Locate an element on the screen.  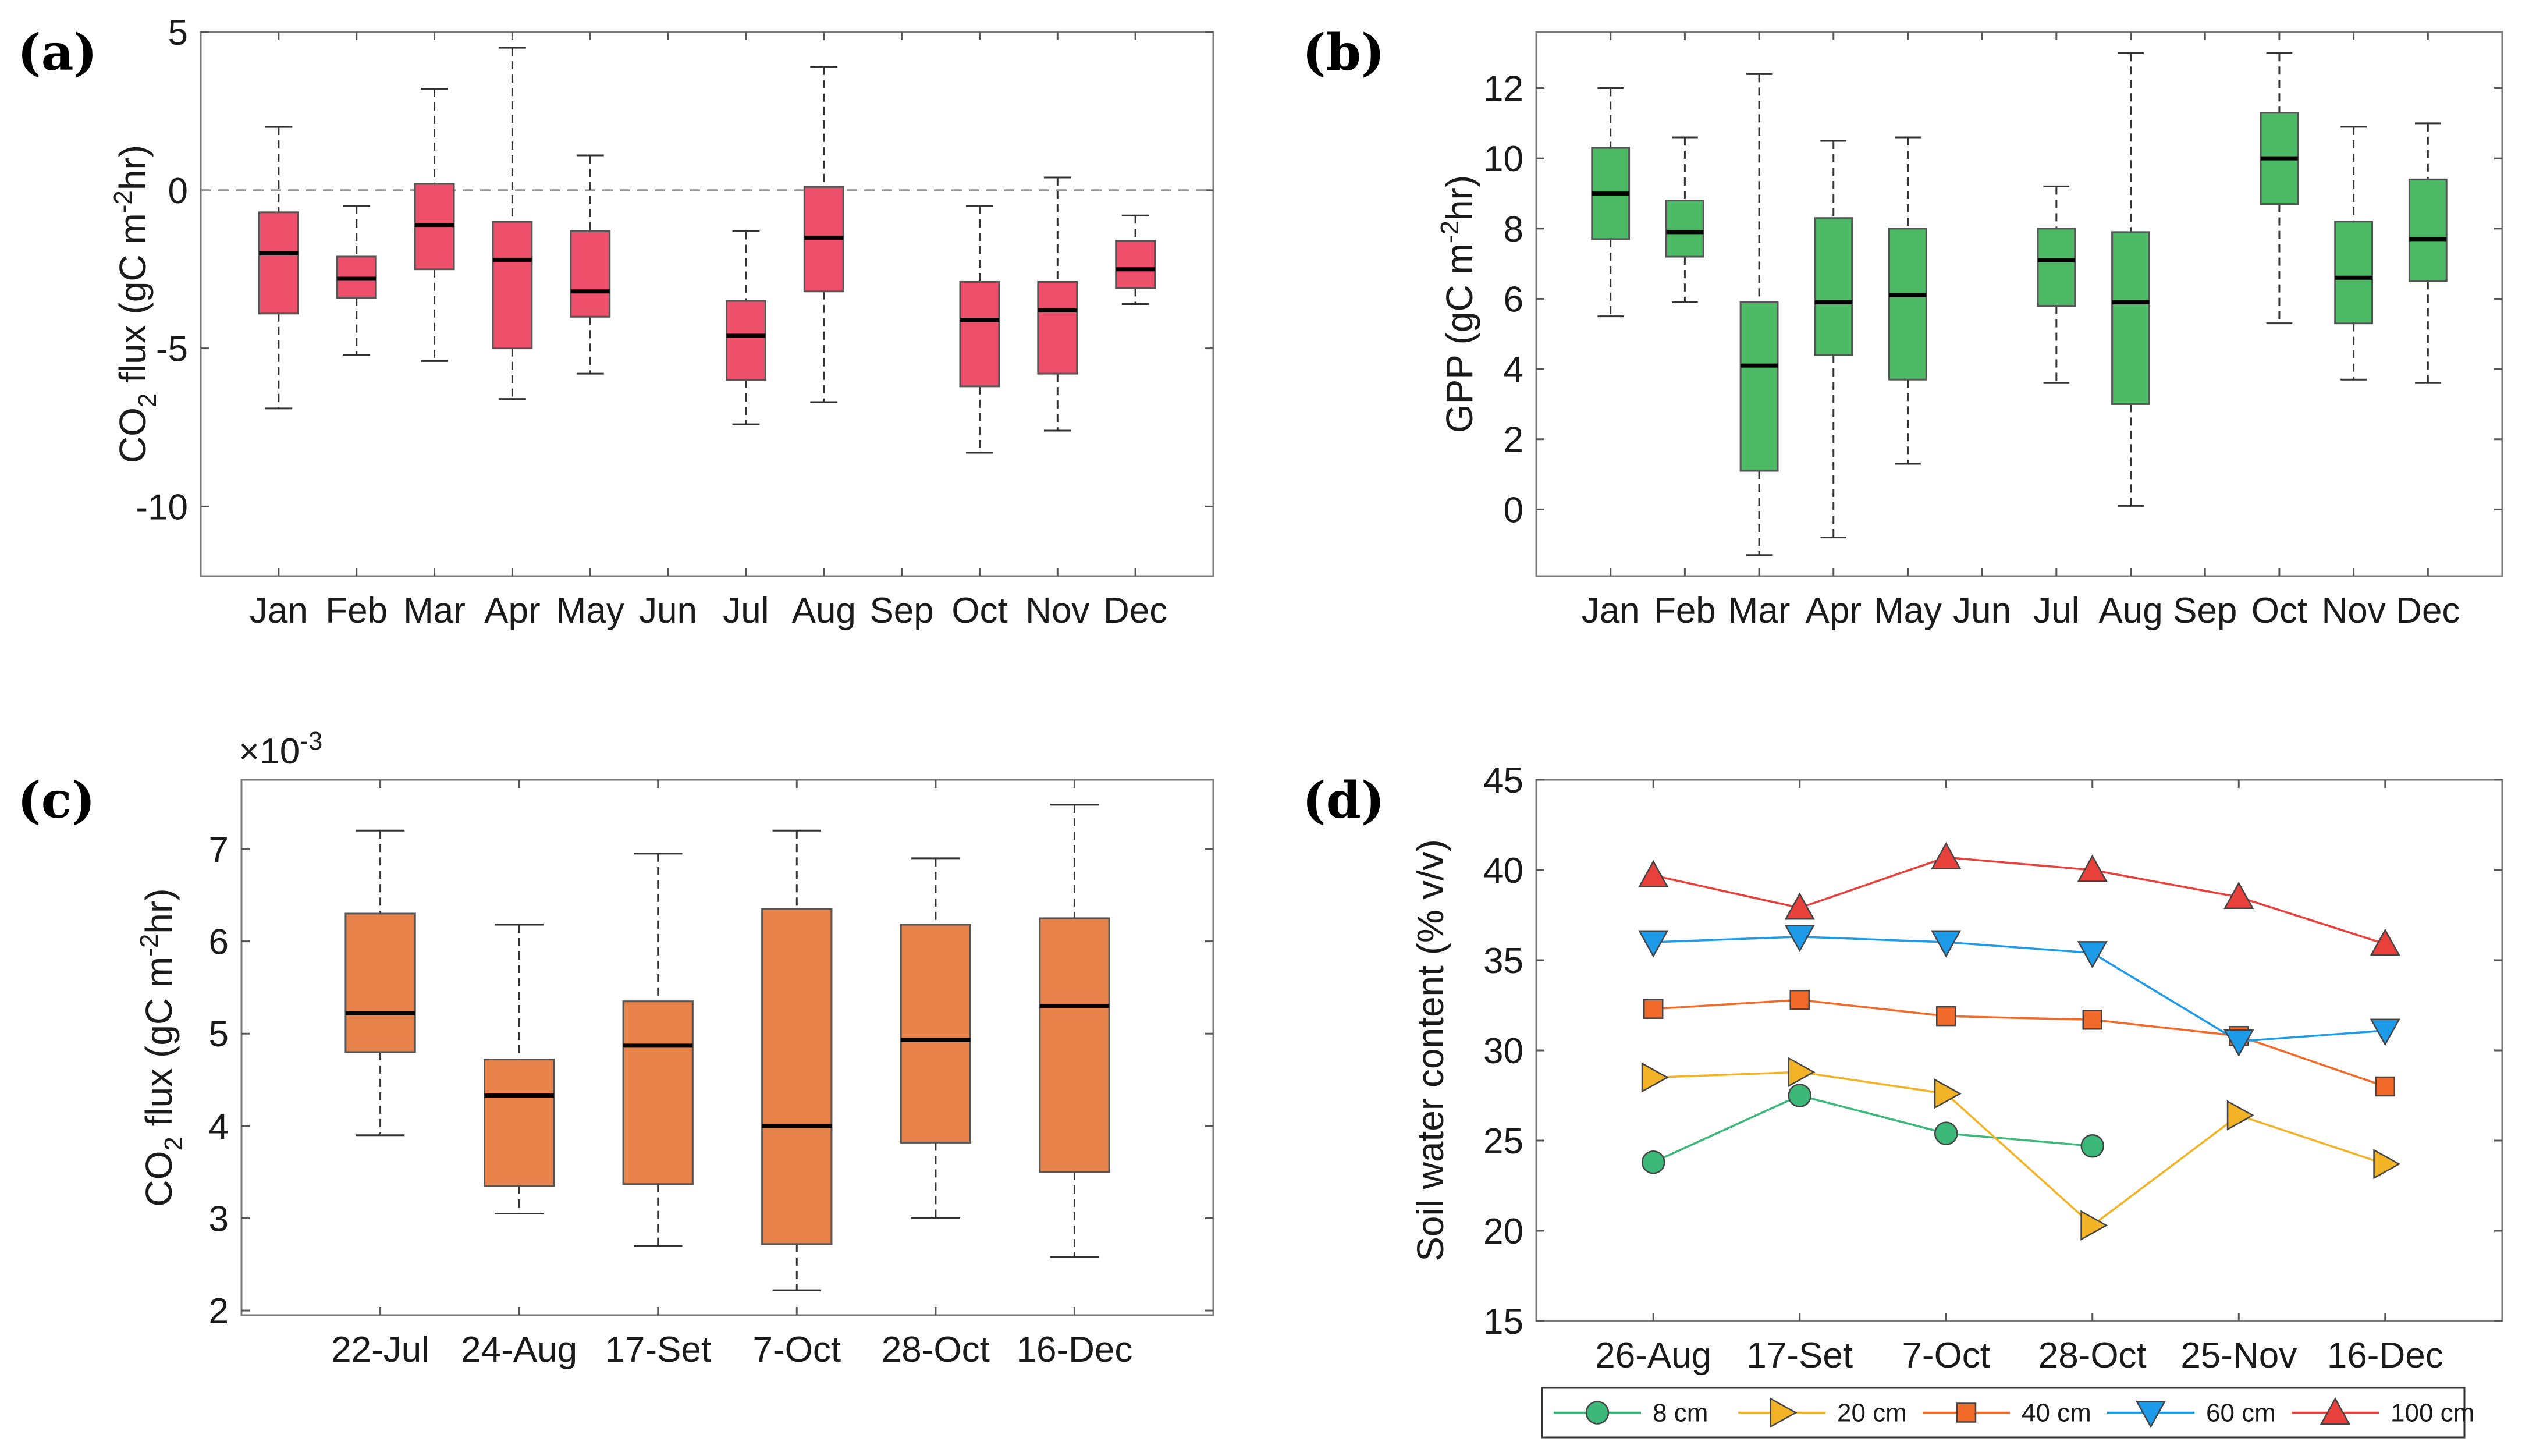
x-tick-label: Mar is located at coordinates (435, 611).